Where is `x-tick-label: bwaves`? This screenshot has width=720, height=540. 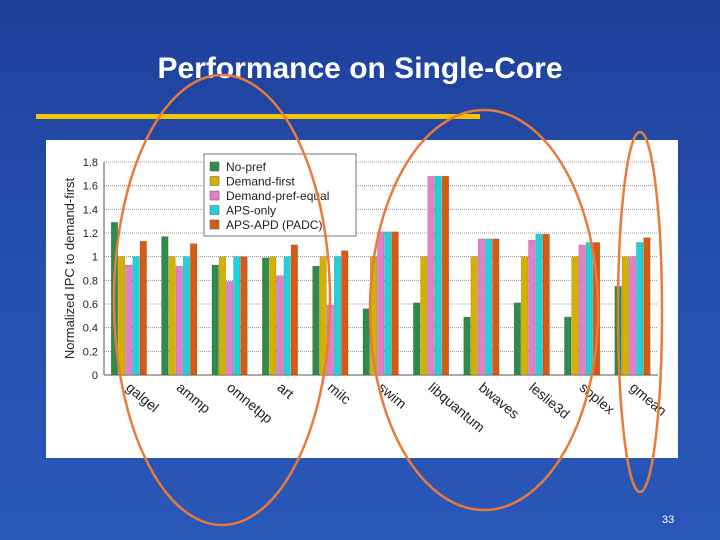
x-tick-label: bwaves is located at coordinates (499, 400).